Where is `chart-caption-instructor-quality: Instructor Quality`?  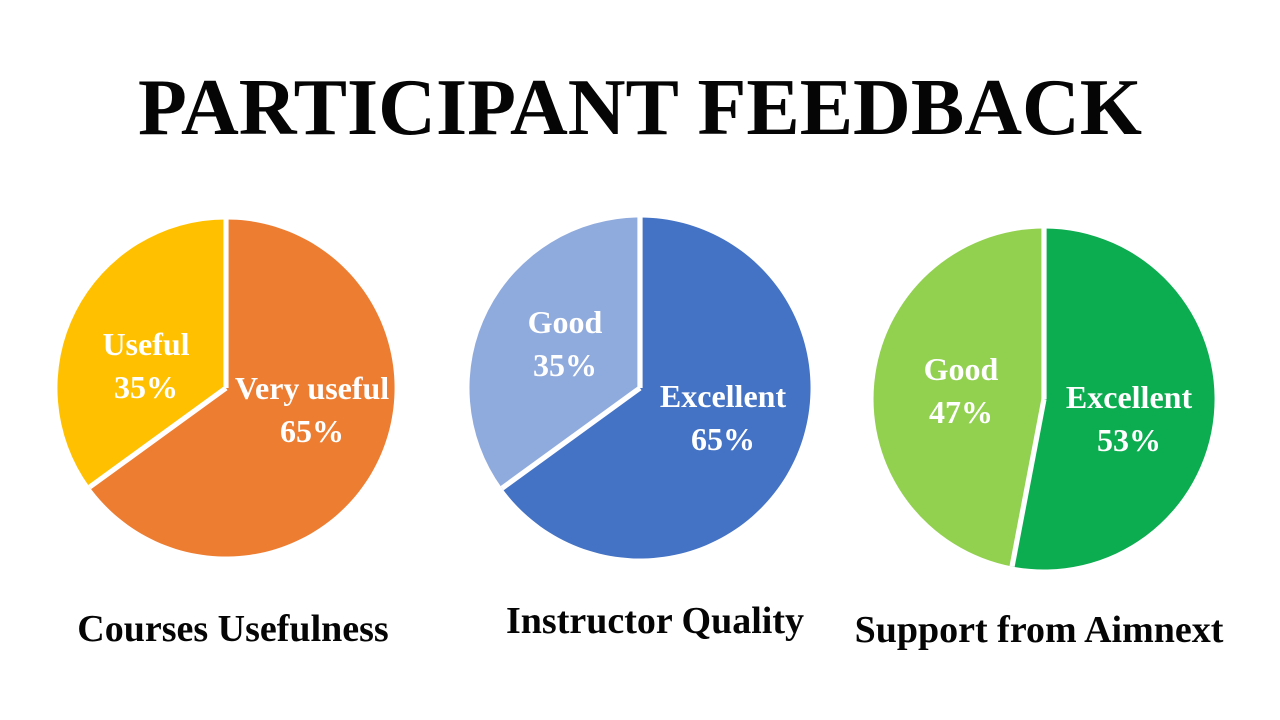
chart-caption-instructor-quality: Instructor Quality is located at coordinates (655, 621).